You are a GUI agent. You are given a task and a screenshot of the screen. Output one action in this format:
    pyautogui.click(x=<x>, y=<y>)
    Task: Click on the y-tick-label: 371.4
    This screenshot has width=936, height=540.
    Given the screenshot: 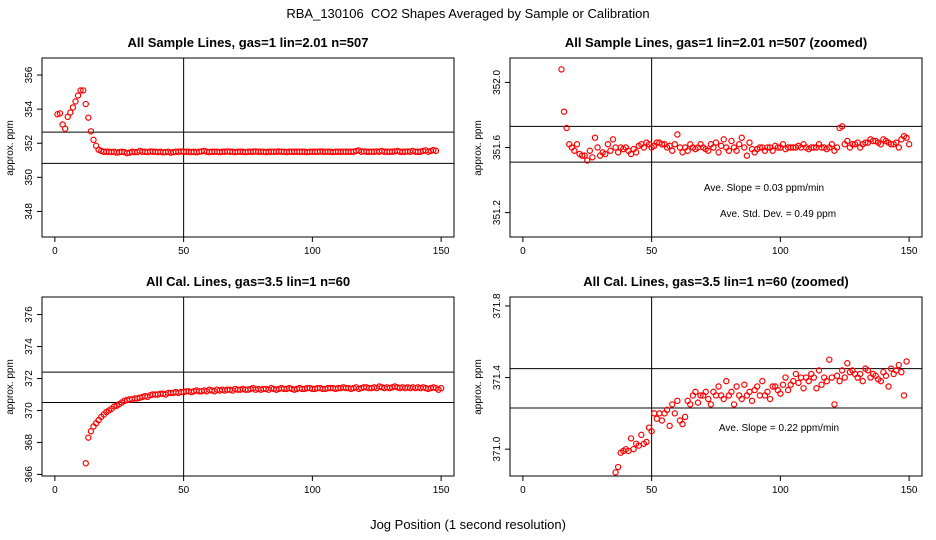 What is the action you would take?
    pyautogui.click(x=497, y=377)
    